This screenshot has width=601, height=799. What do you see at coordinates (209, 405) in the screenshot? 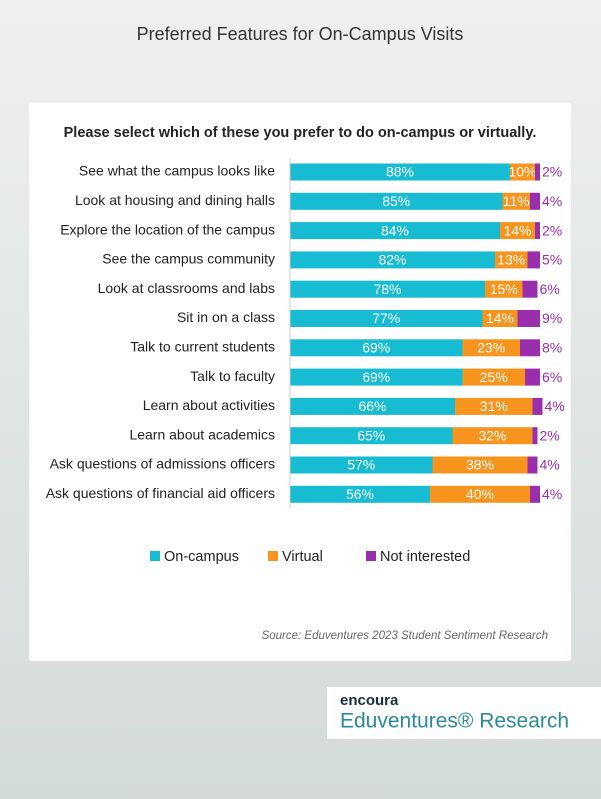
I see `category-label: Learn about activities` at bounding box center [209, 405].